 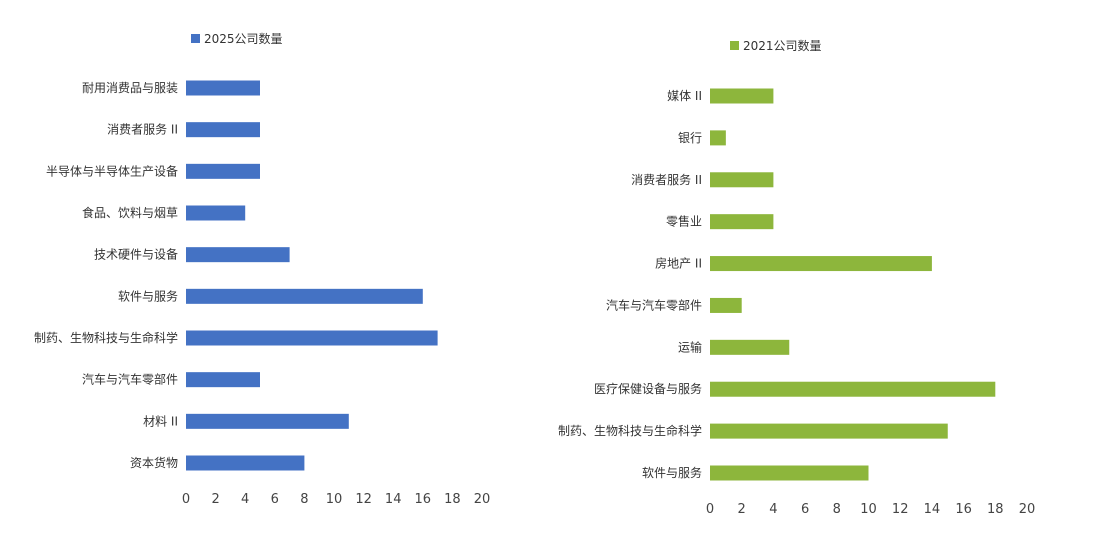 What do you see at coordinates (684, 221) in the screenshot?
I see `category-label: 零售业` at bounding box center [684, 221].